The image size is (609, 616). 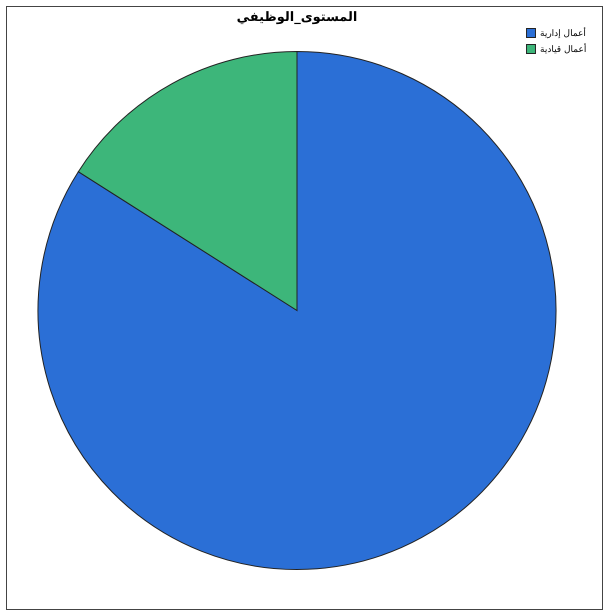 I want to click on legend-label: أعمال قيادية, so click(x=563, y=49).